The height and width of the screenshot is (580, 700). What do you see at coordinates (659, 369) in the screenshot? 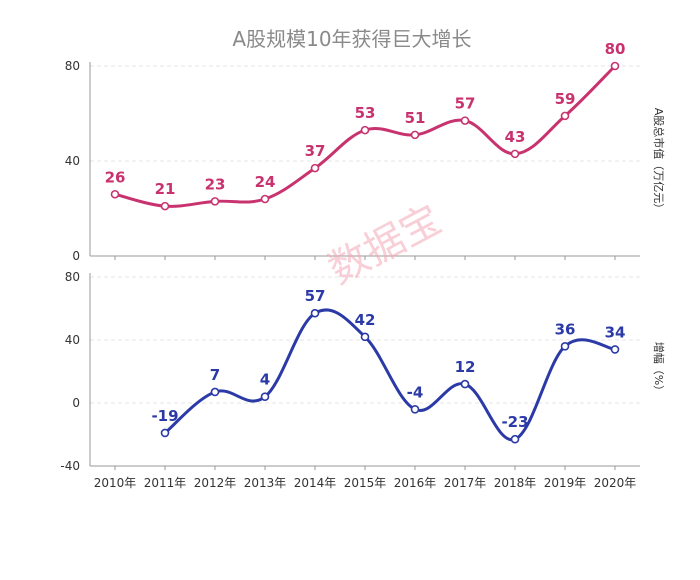
I see `bottom-y-axis-label: 增幅（%）` at bounding box center [659, 369].